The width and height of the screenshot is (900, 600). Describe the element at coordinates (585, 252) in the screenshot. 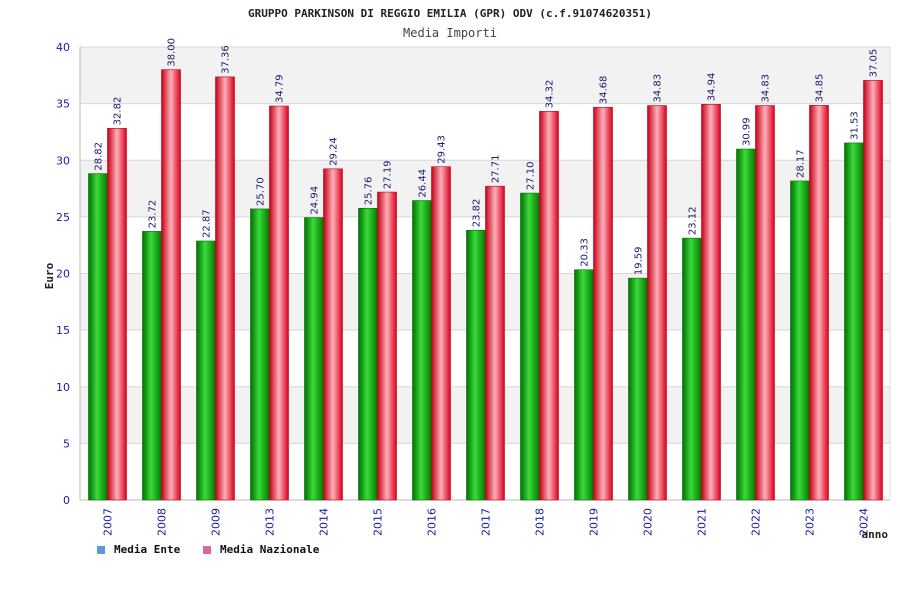

I see `data-label-media-ente-2019: 20.33` at that location.